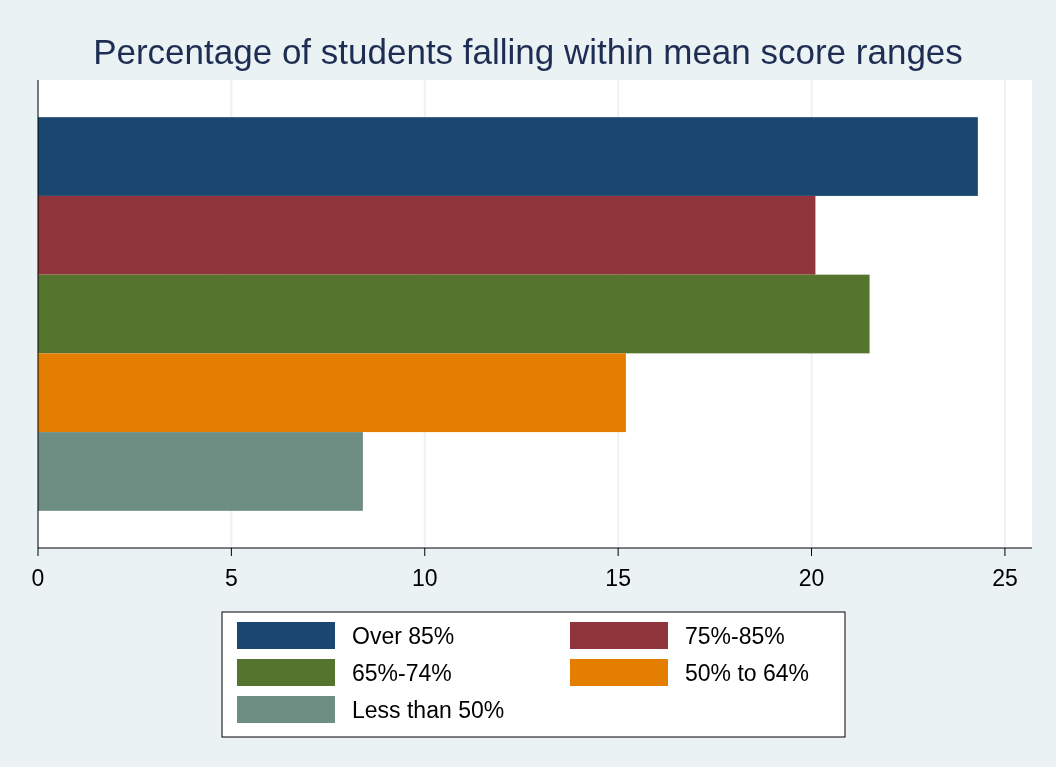 The image size is (1056, 767). Describe the element at coordinates (618, 578) in the screenshot. I see `x-tick-label: 15` at that location.